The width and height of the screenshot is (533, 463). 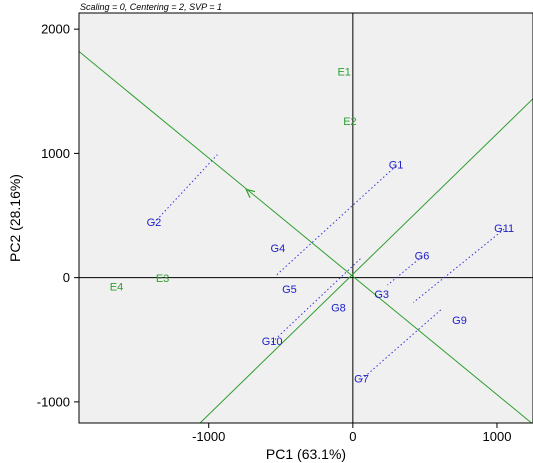 What do you see at coordinates (116, 287) in the screenshot?
I see `point-label-e4: E4` at bounding box center [116, 287].